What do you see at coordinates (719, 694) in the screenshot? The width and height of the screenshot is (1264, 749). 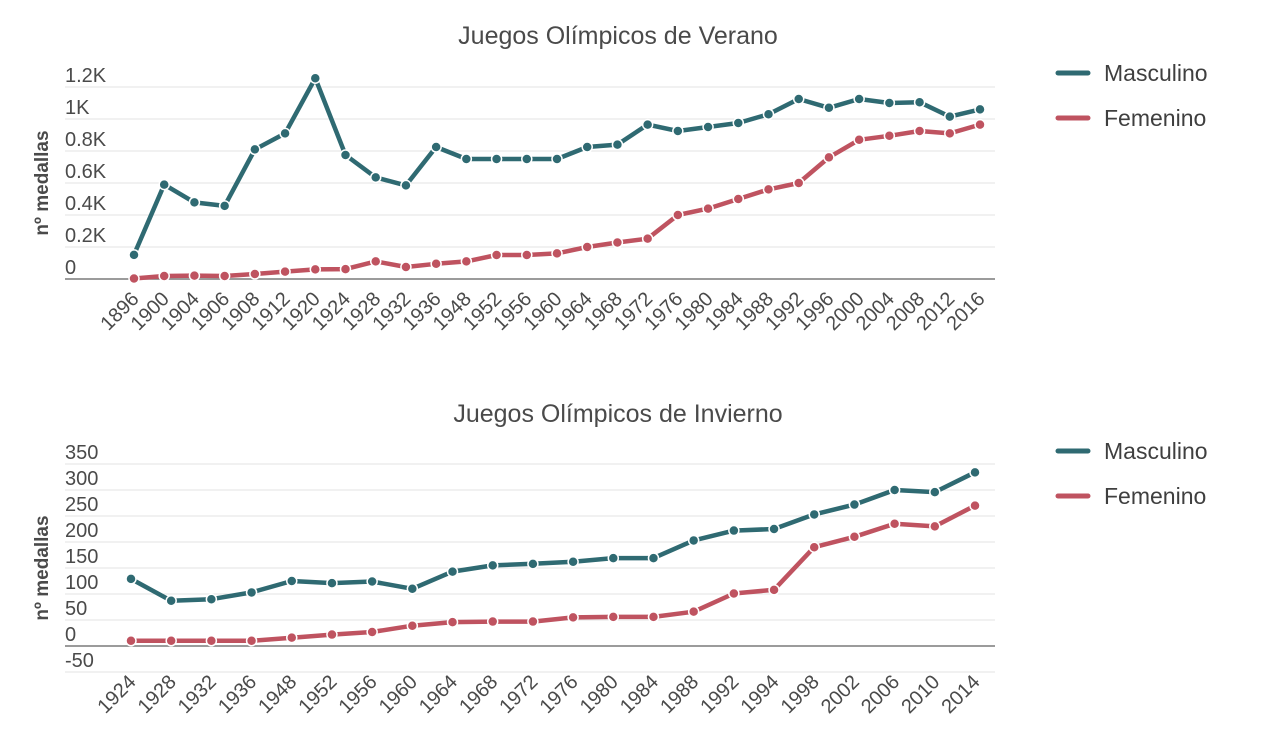 I see `x-tick-label: 1992` at bounding box center [719, 694].